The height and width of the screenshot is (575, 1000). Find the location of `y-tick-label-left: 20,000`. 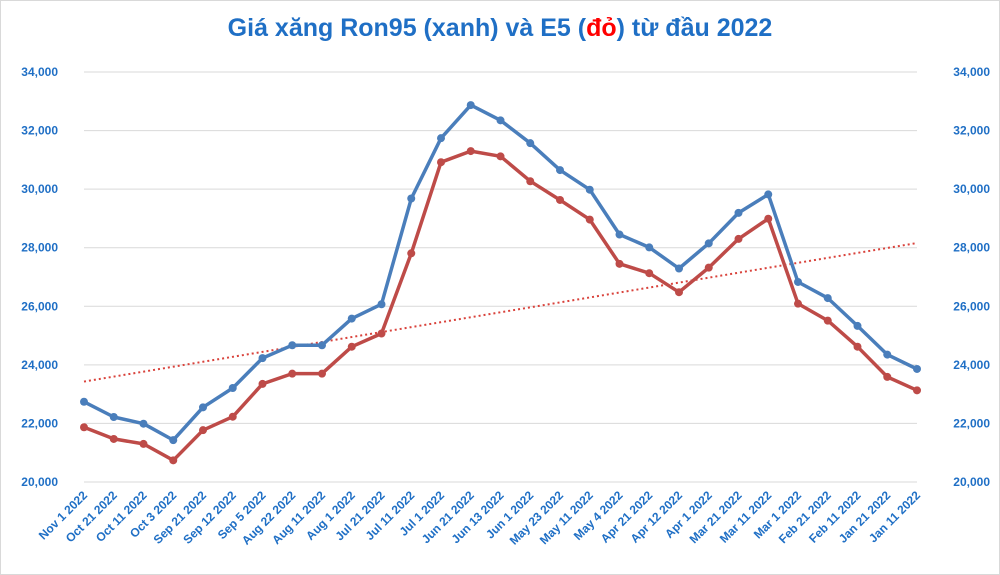

y-tick-label-left: 20,000 is located at coordinates (39, 482).